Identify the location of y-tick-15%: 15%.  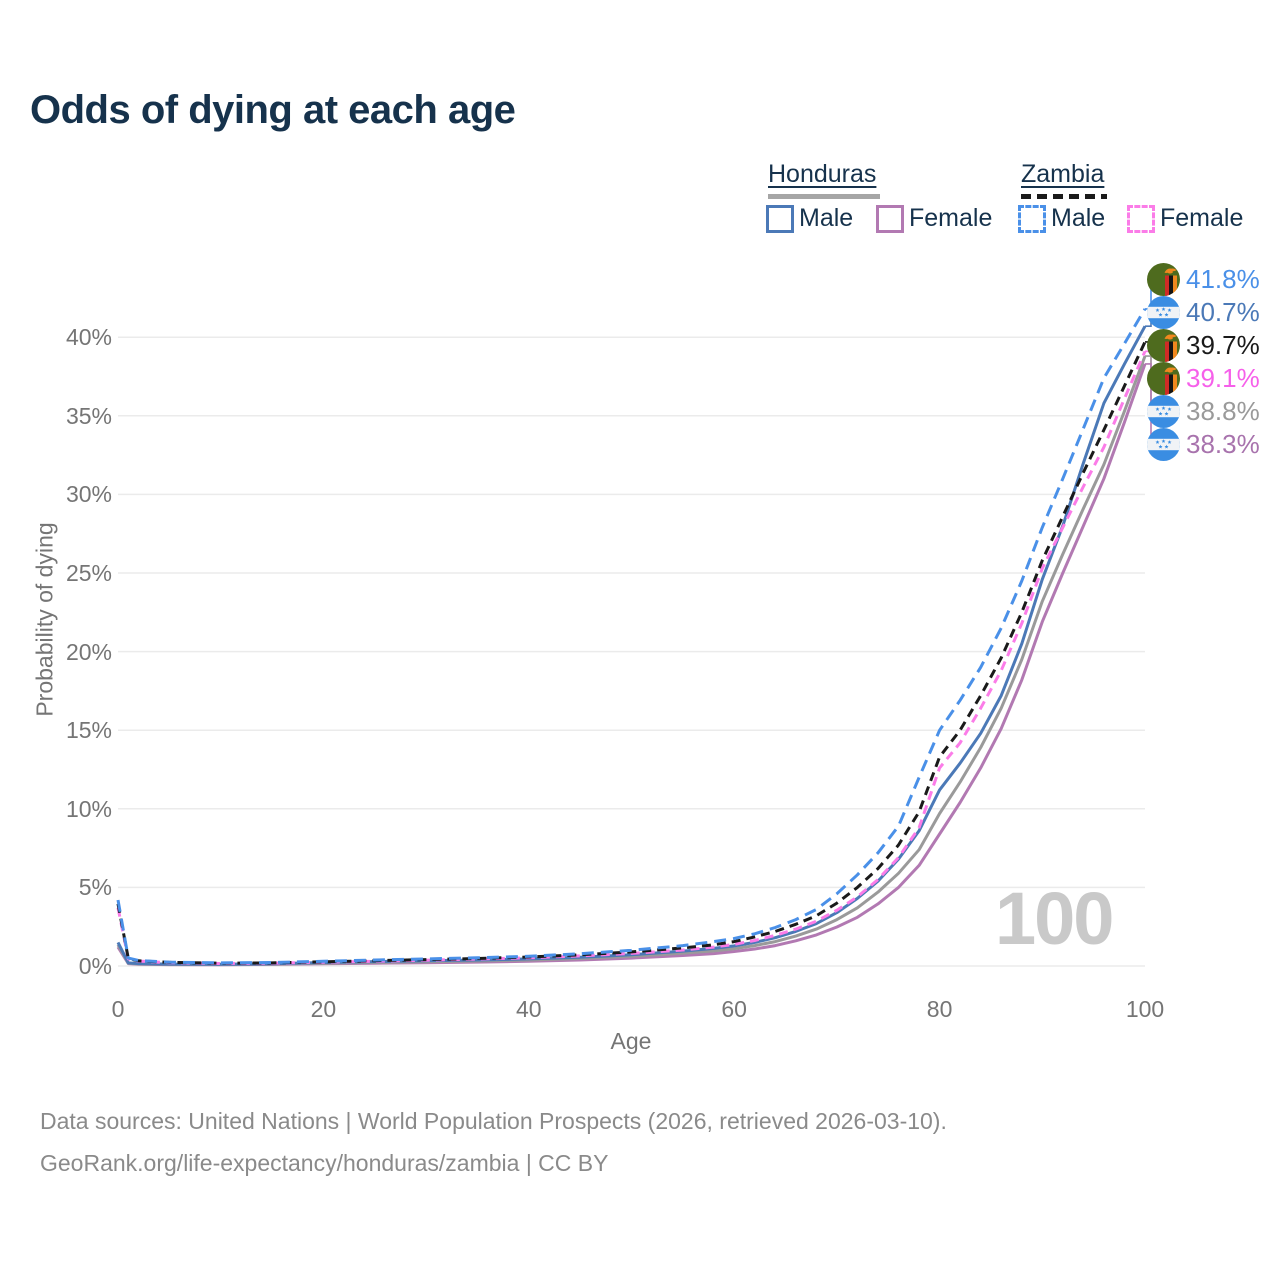
(88, 730).